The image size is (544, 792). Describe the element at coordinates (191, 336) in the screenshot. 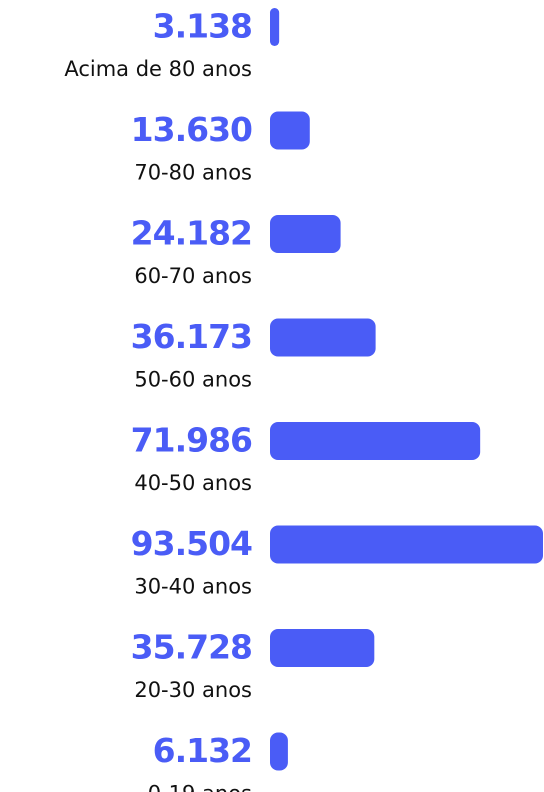

I see `value-label: 36.173` at that location.